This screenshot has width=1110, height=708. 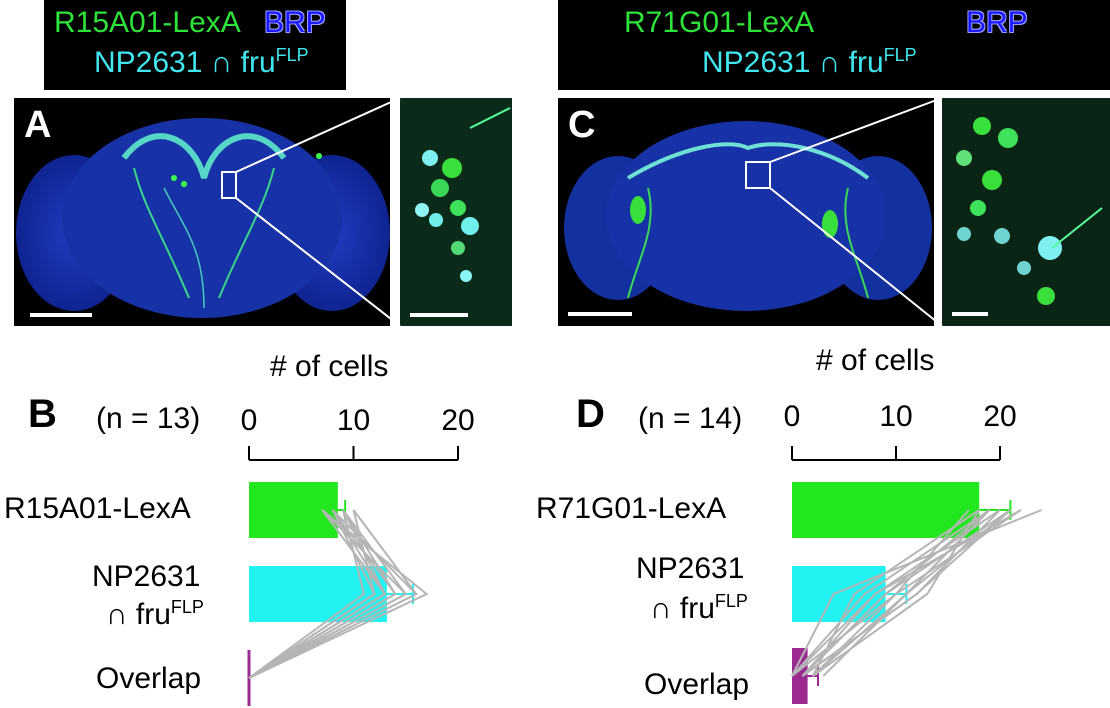 What do you see at coordinates (999, 416) in the screenshot?
I see `x-tick-label-d-2: 20` at bounding box center [999, 416].